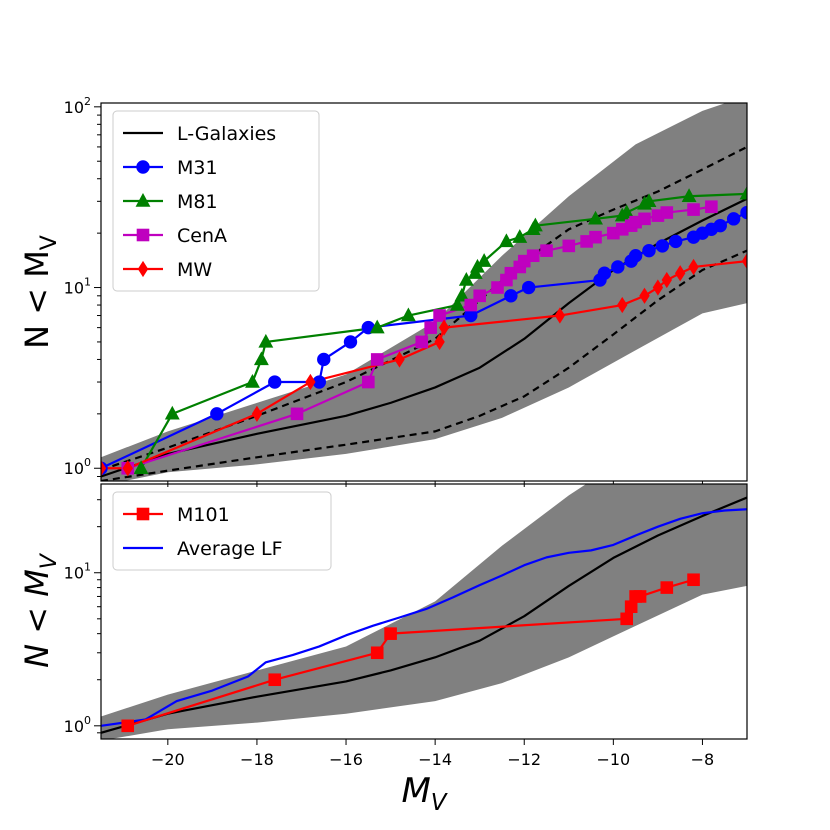  I want to click on y-tick-exp: 2, so click(87, 101).